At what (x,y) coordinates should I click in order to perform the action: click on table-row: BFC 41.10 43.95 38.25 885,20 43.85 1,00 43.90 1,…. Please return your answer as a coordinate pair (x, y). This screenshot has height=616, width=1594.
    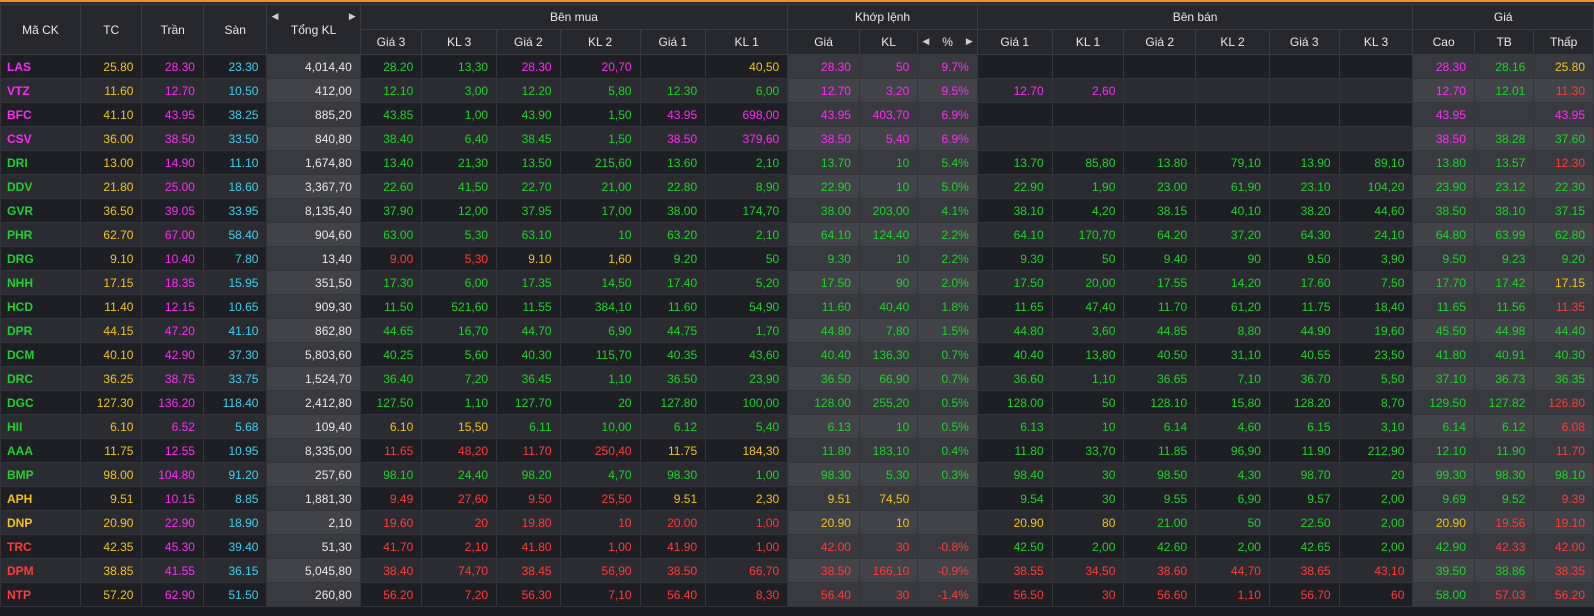
    Looking at the image, I should click on (797, 114).